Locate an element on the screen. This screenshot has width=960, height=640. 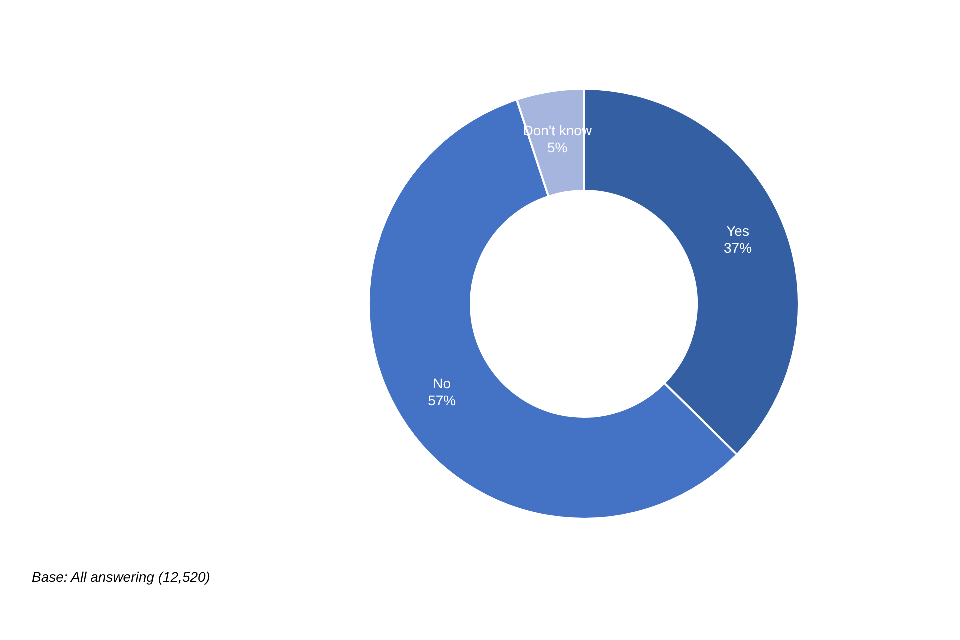
data-label: 57% is located at coordinates (442, 400).